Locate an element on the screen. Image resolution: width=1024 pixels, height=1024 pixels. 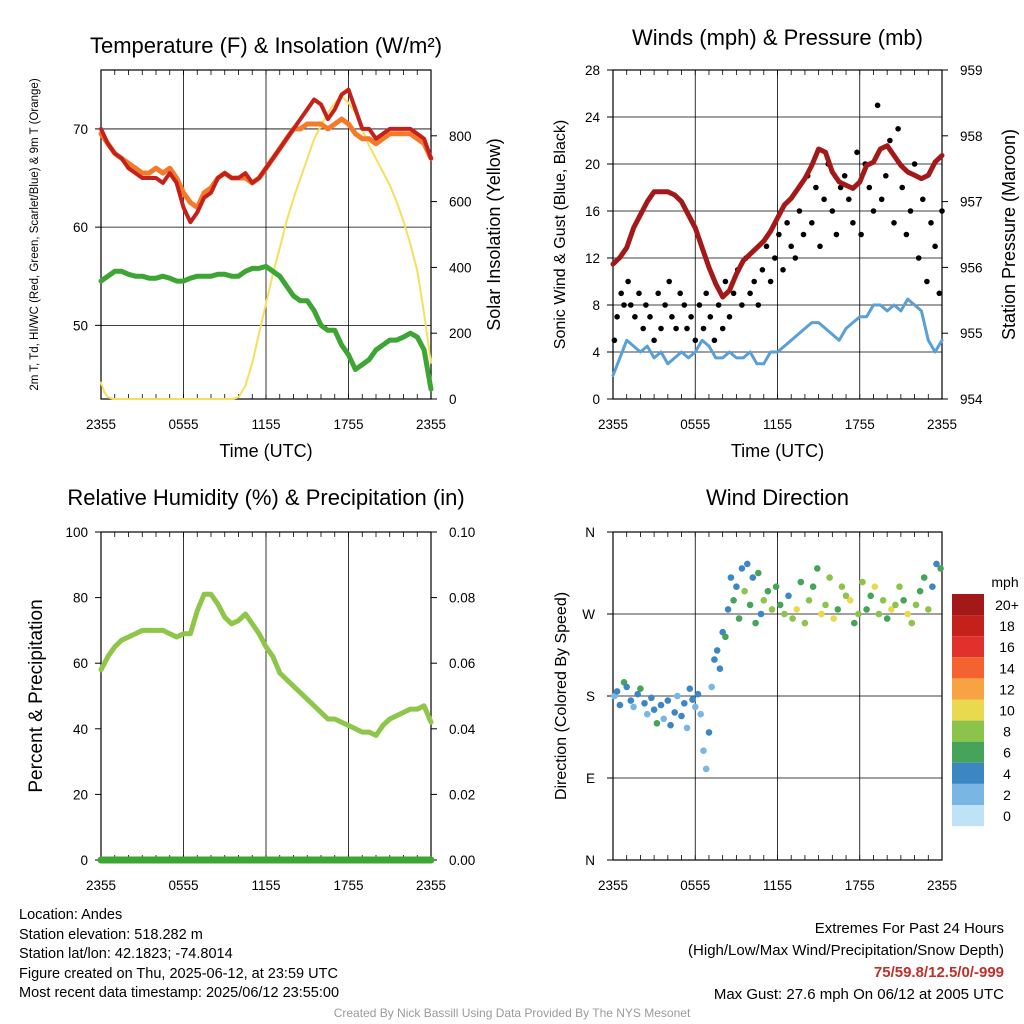
y-tick-label: 4 is located at coordinates (596, 352).